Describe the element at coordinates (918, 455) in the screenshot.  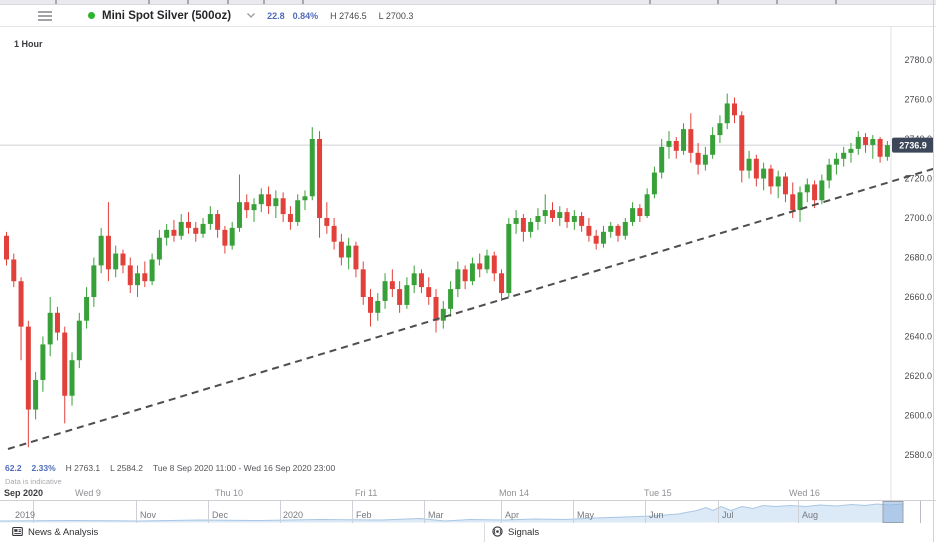
I see `price-tick-label: 2580.0` at that location.